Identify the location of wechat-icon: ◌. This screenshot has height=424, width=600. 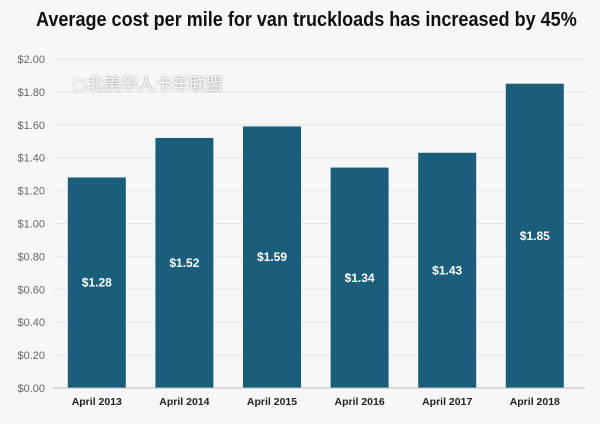
(79, 85).